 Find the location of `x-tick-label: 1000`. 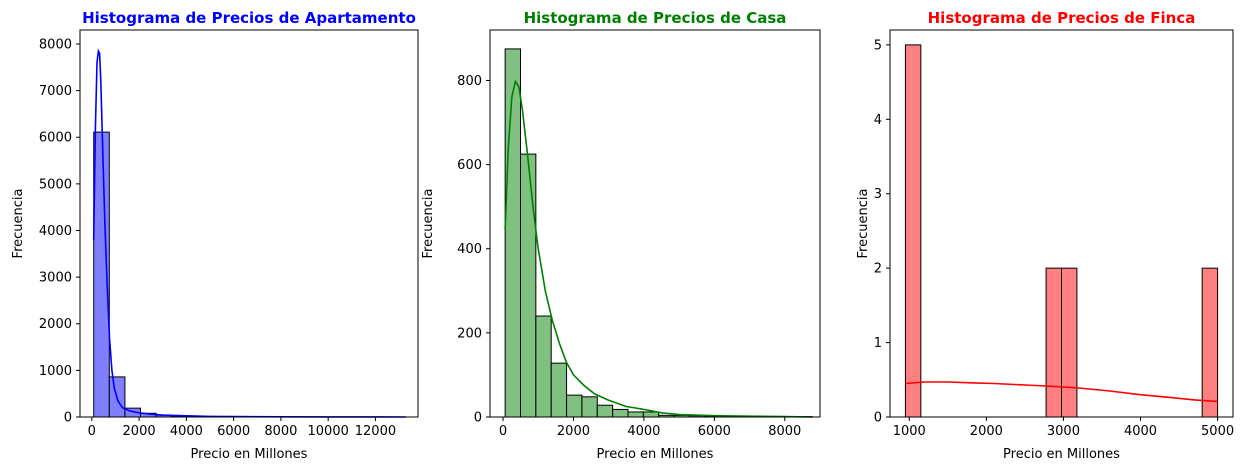

x-tick-label: 1000 is located at coordinates (909, 431).